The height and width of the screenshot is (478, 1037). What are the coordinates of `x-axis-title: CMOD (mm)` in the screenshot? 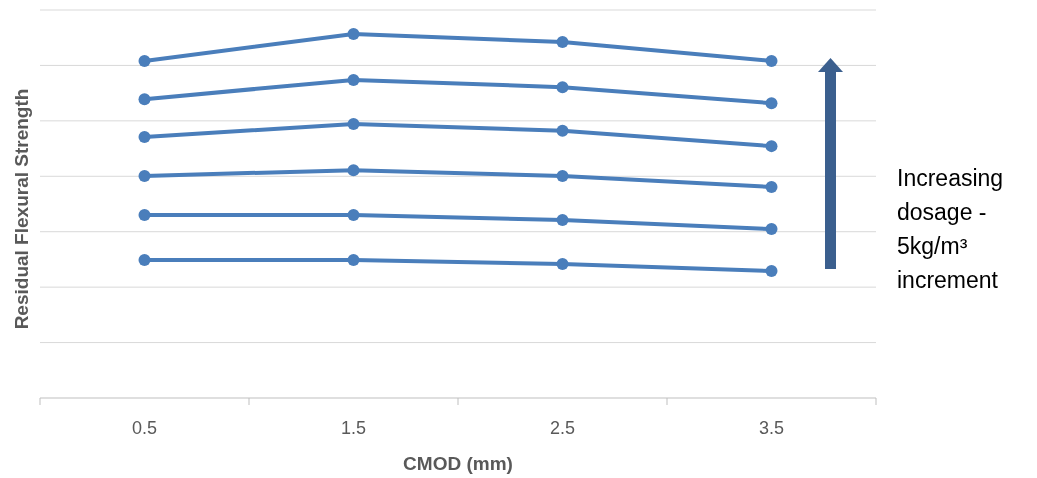 It's located at (458, 463).